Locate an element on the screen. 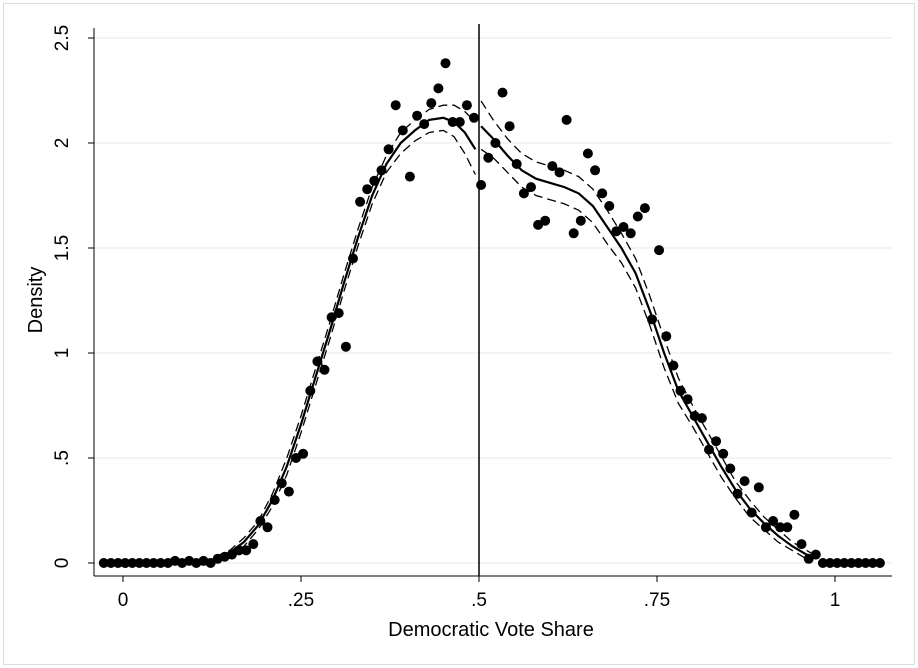 This screenshot has height=668, width=918. y-tick-label: 1.5 is located at coordinates (62, 248).